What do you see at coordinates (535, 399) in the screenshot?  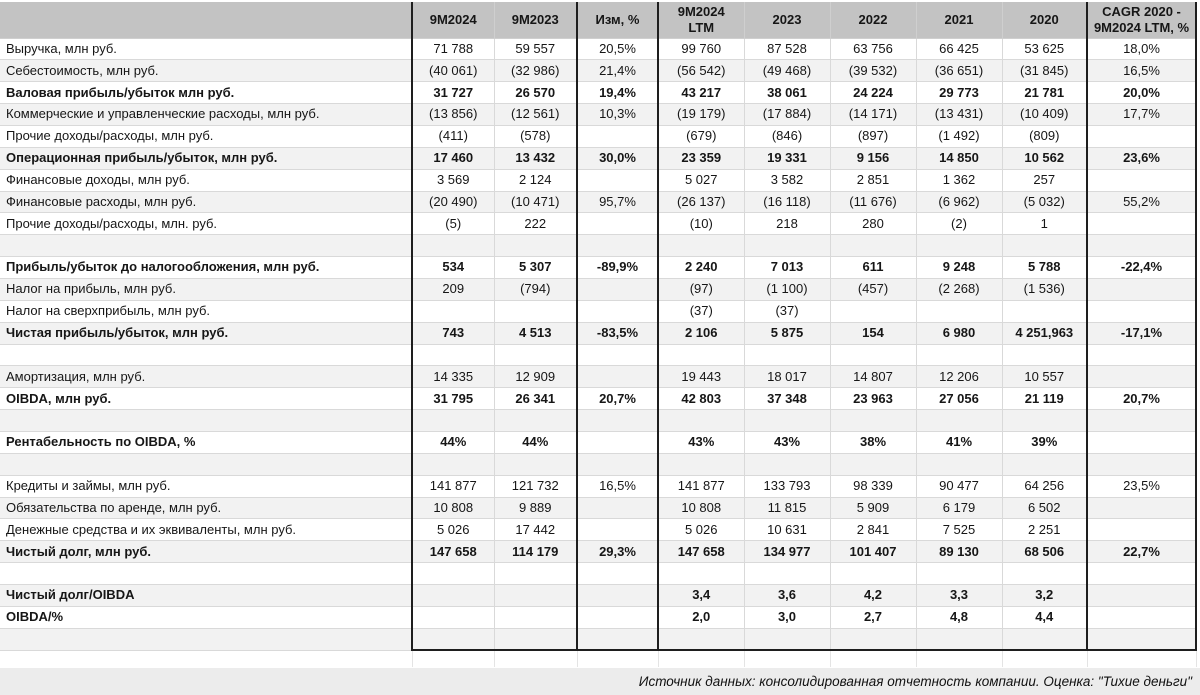 I see `data-cell: 26 341` at bounding box center [535, 399].